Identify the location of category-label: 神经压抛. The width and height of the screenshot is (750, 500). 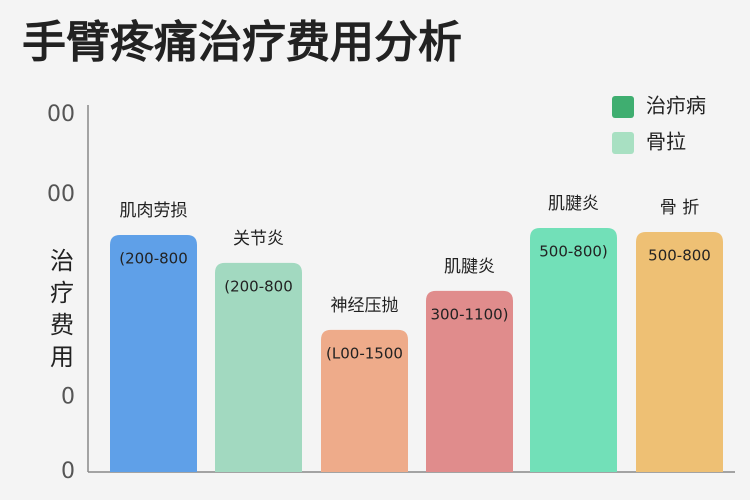
(365, 306).